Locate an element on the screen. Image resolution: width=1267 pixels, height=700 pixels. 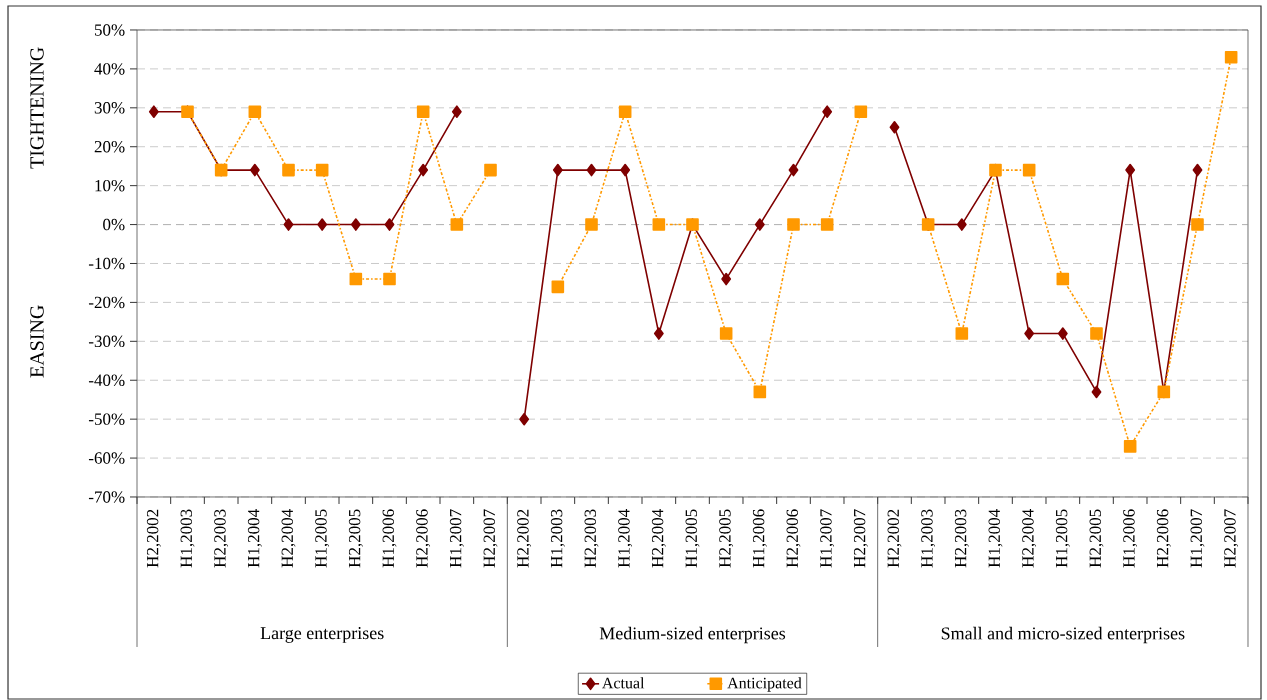
y-tick-label: 20% is located at coordinates (109, 146).